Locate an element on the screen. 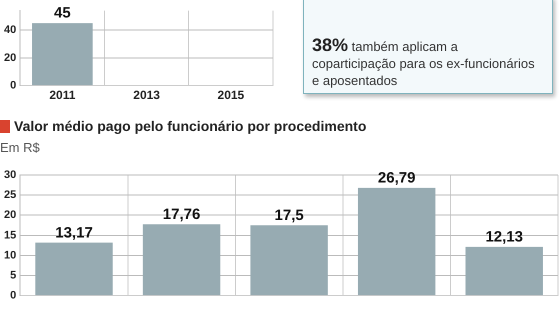  y-tick-label: 30 is located at coordinates (10, 175).